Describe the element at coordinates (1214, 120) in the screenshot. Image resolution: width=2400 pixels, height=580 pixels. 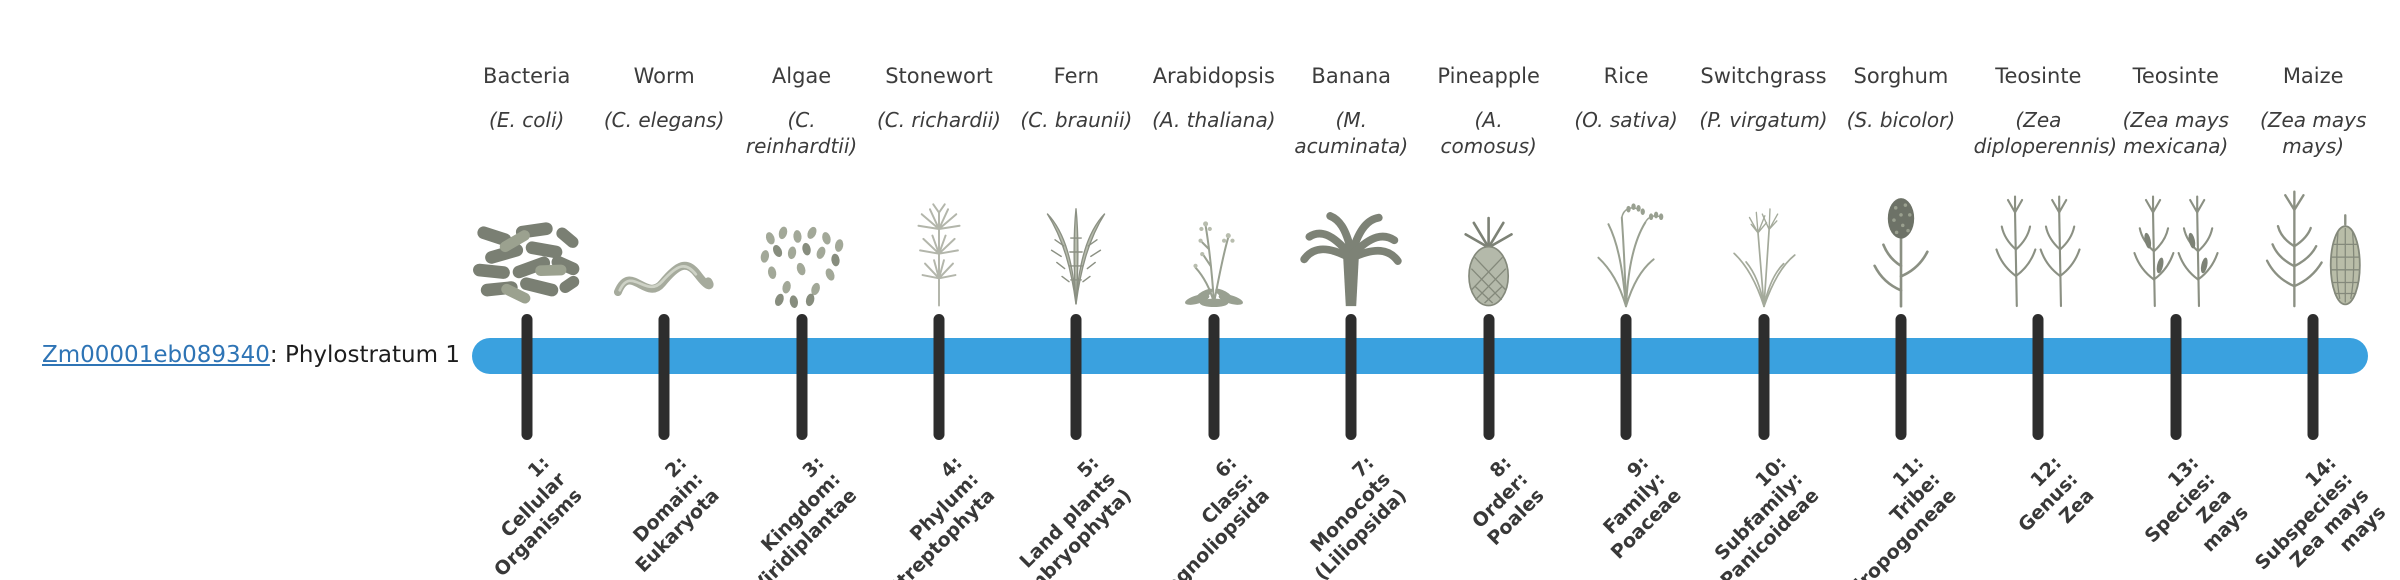
I see `organism-species: (A. thaliana)` at that location.